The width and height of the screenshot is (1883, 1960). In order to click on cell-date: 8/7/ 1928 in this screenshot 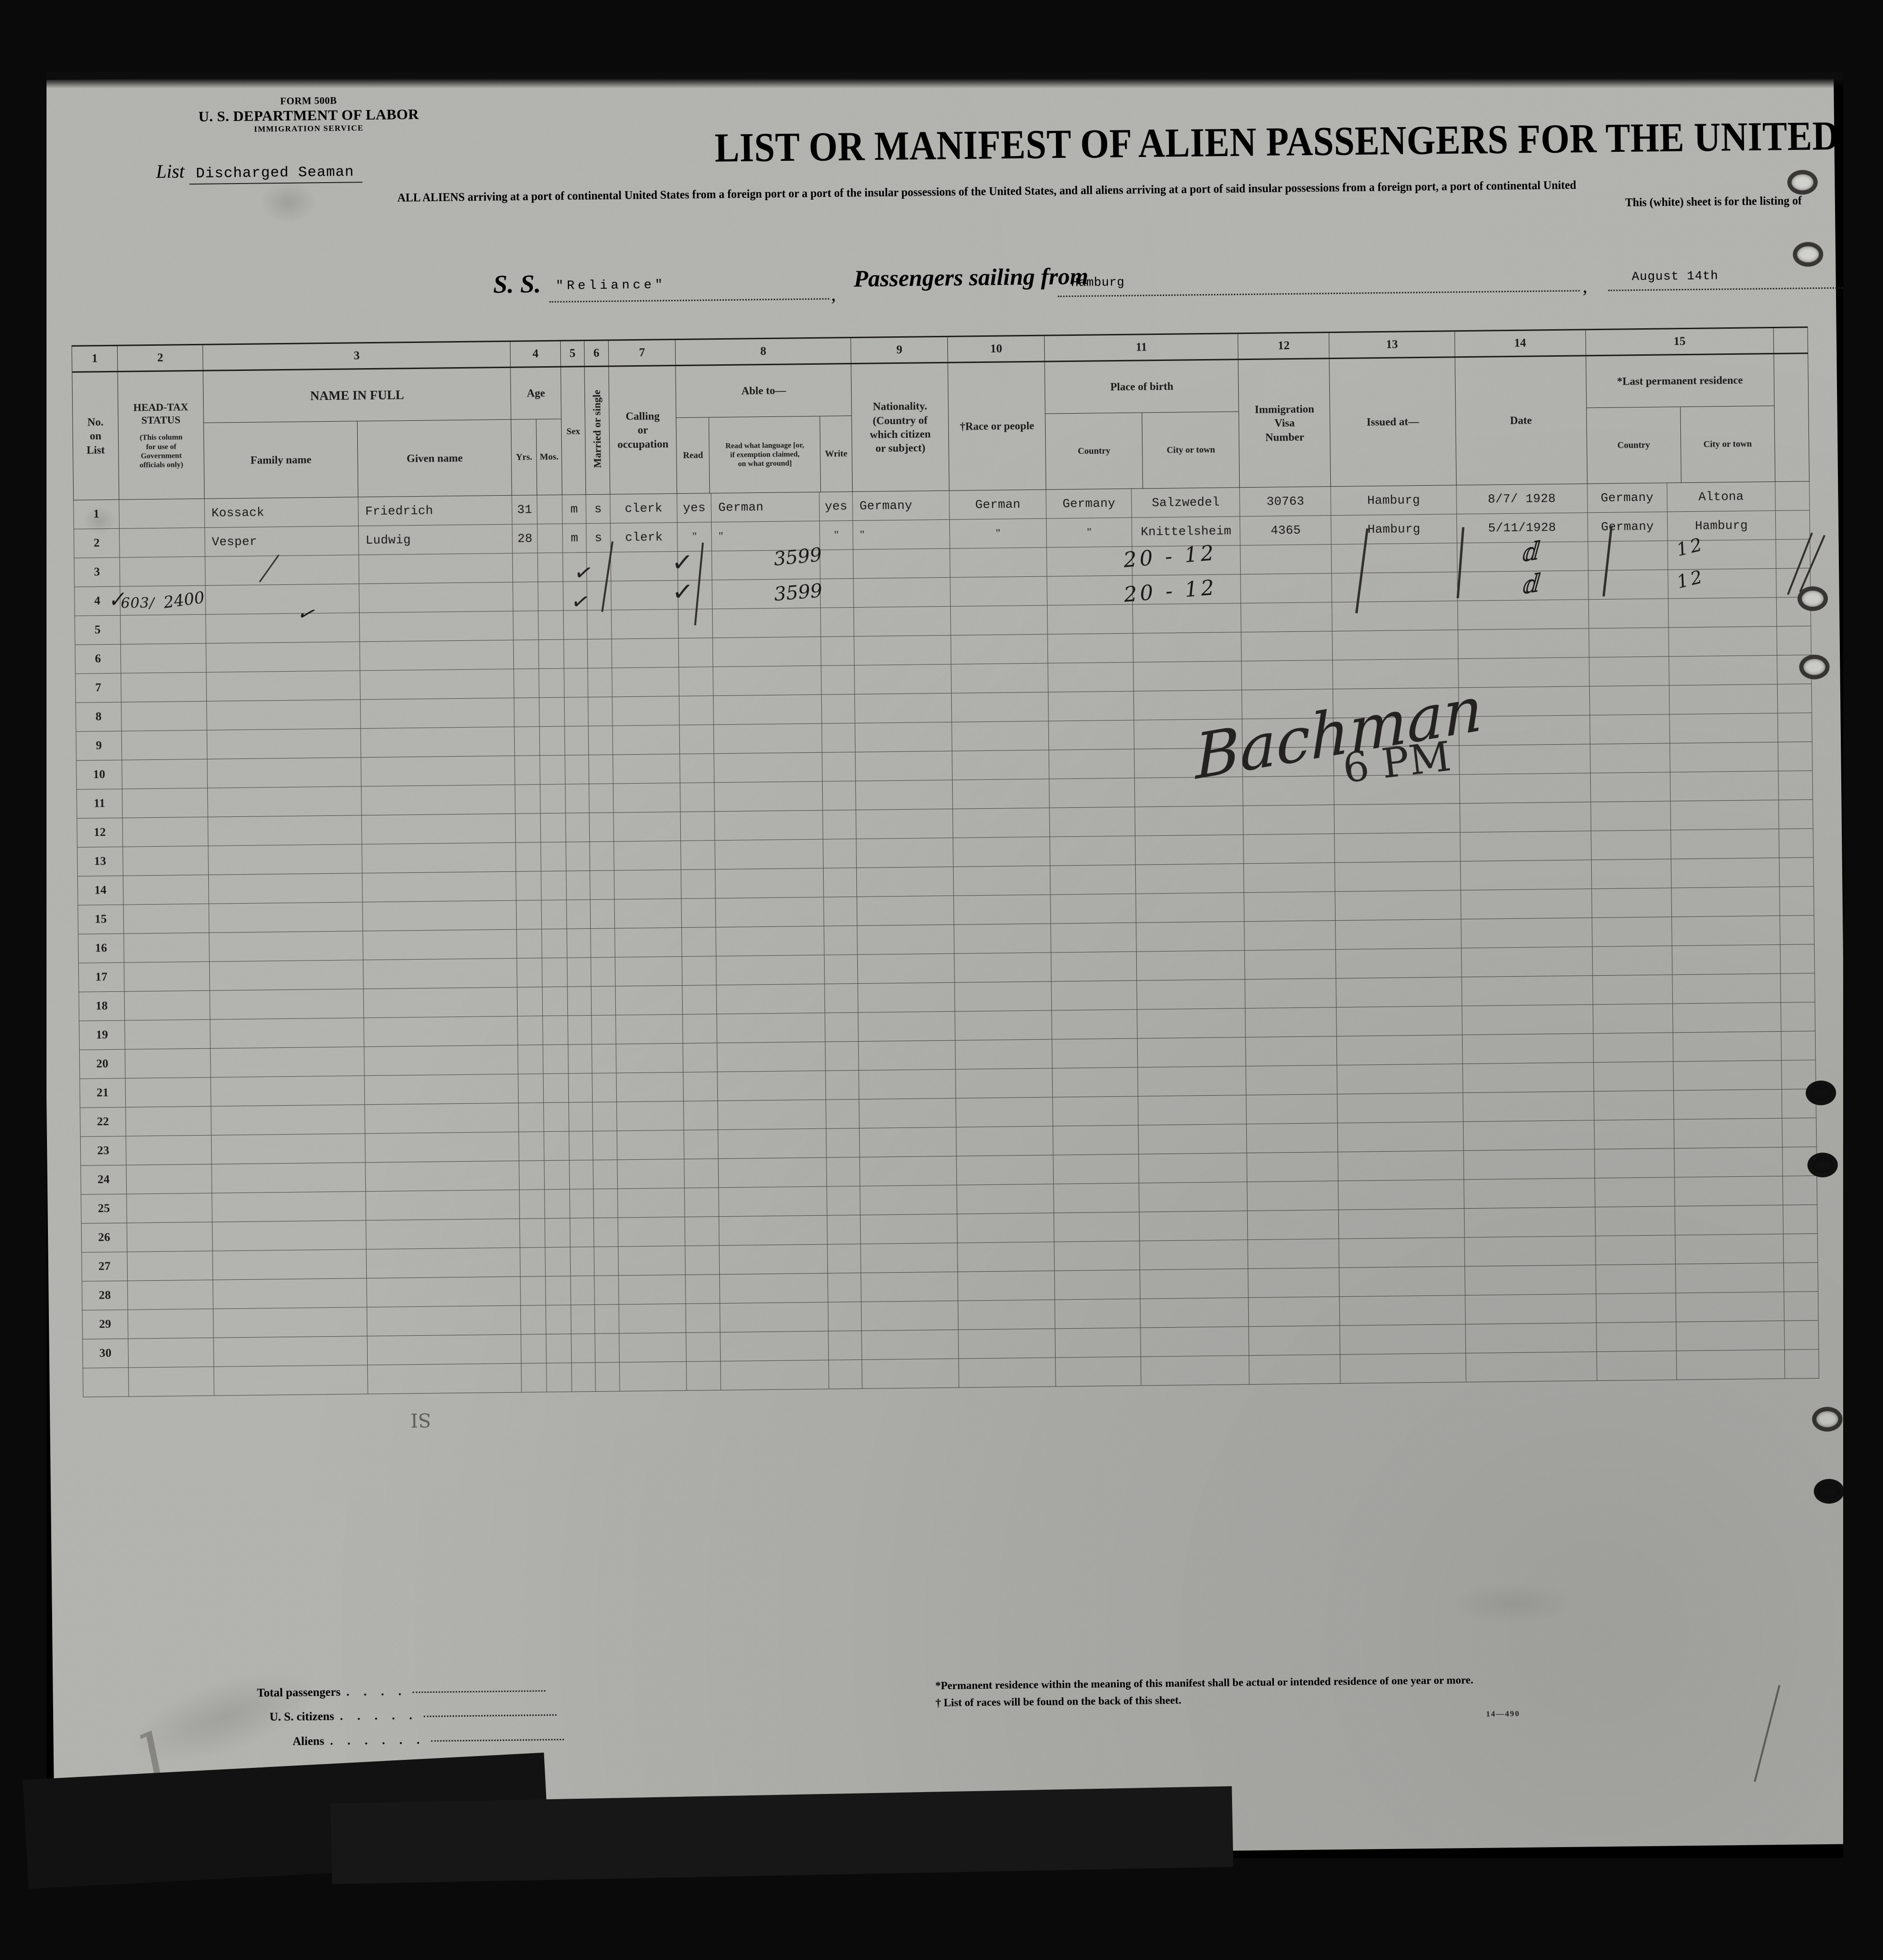, I will do `click(1521, 499)`.